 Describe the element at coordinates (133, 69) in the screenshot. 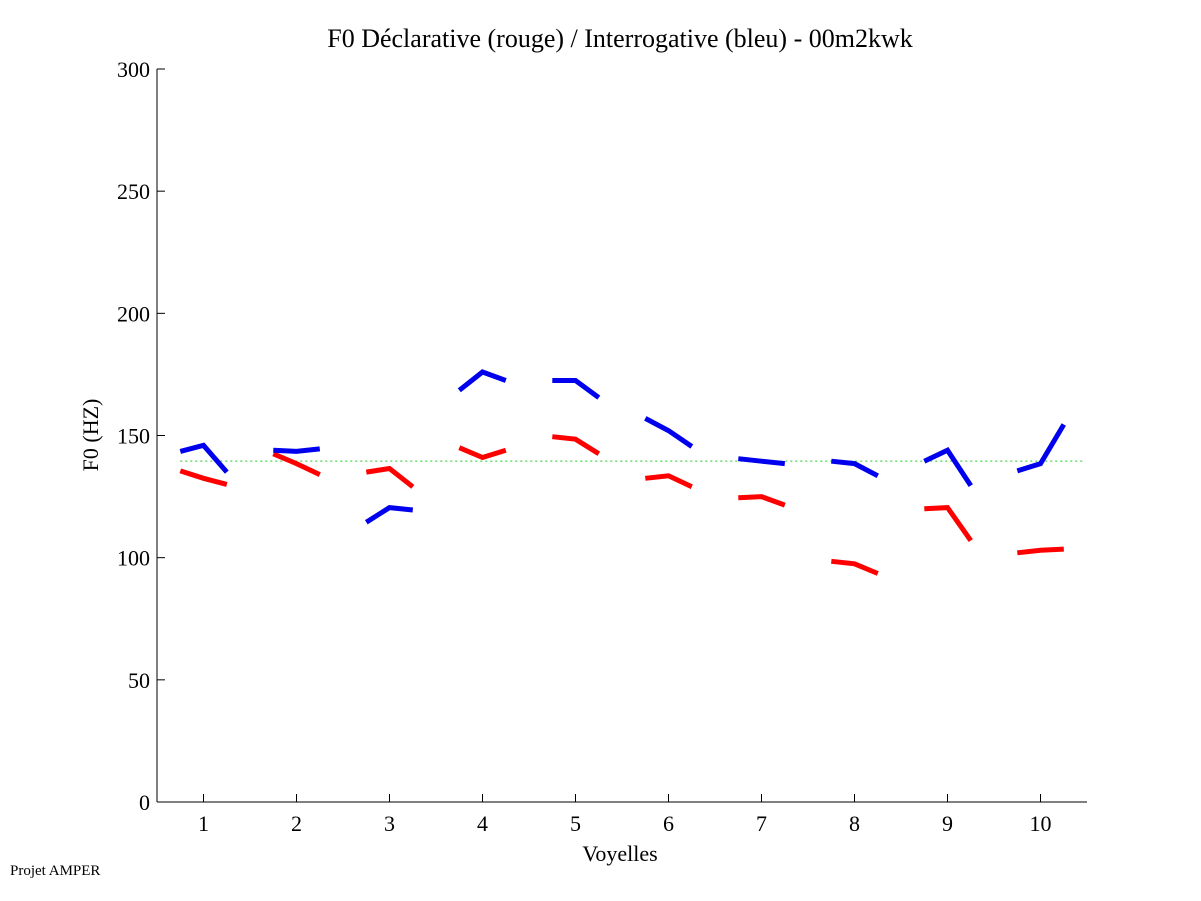

I see `y-tick-label: 300` at that location.